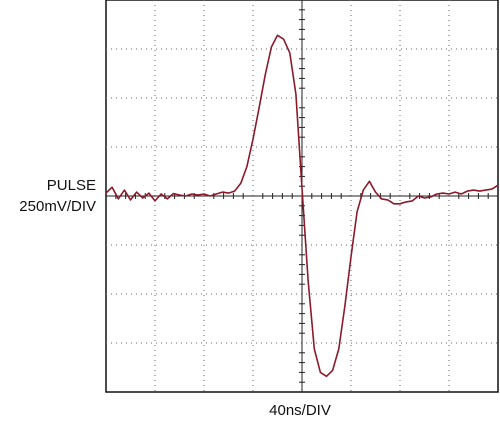 Image resolution: width=500 pixels, height=427 pixels. Describe the element at coordinates (71, 185) in the screenshot. I see `channel-label: PULSE` at that location.